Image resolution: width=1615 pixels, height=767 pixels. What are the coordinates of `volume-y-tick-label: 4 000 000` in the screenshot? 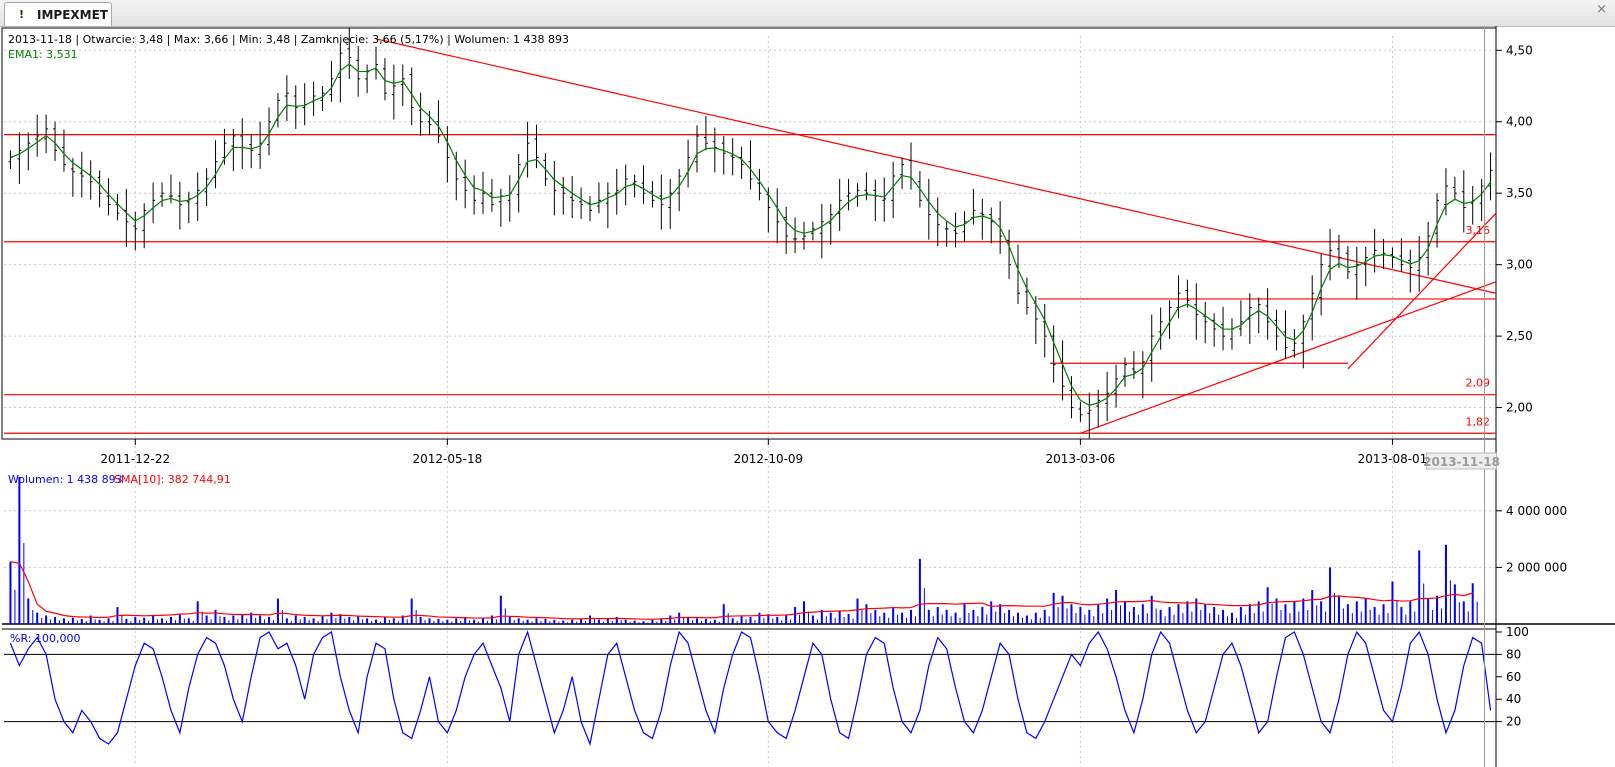 It's located at (1536, 511).